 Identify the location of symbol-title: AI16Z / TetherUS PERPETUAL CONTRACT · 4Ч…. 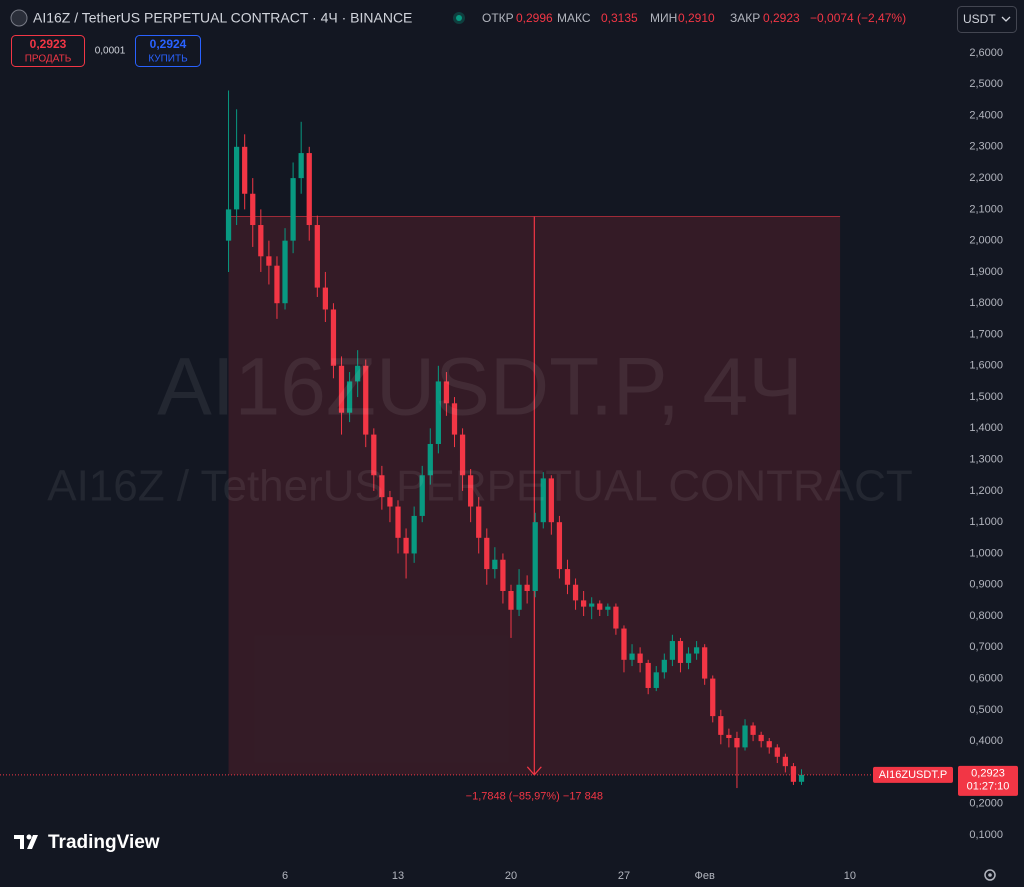
(222, 18).